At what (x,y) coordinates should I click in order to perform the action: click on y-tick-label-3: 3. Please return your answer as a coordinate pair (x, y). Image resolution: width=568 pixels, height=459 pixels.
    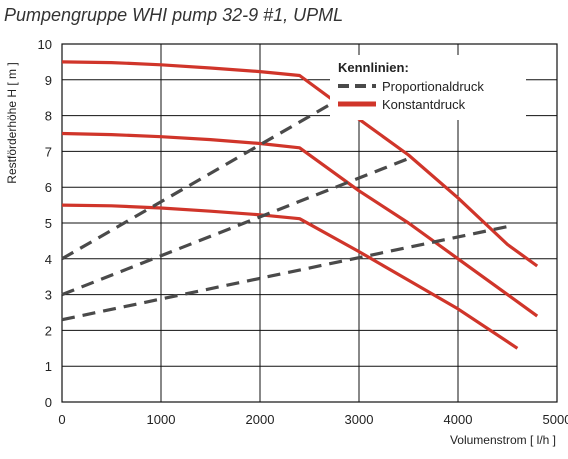
    Looking at the image, I should click on (48, 295).